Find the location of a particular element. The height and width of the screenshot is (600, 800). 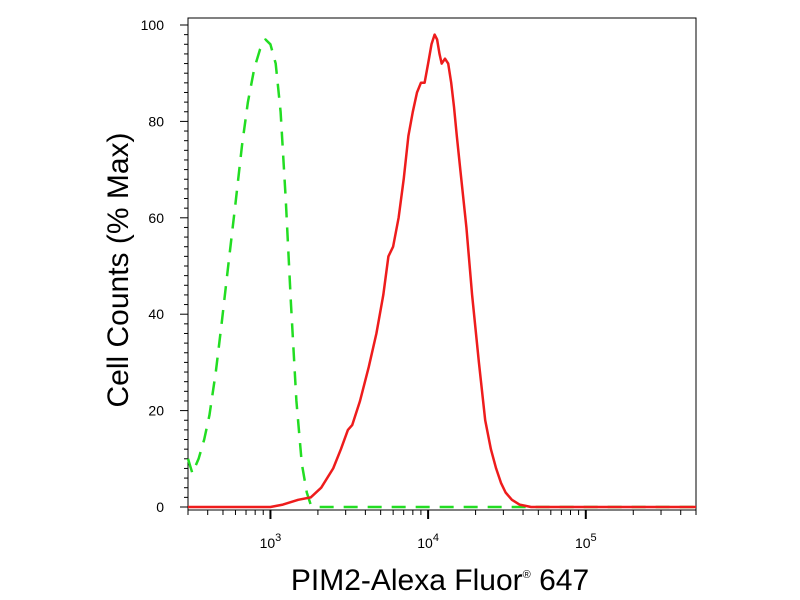

y-tick-label: 80 is located at coordinates (156, 121).